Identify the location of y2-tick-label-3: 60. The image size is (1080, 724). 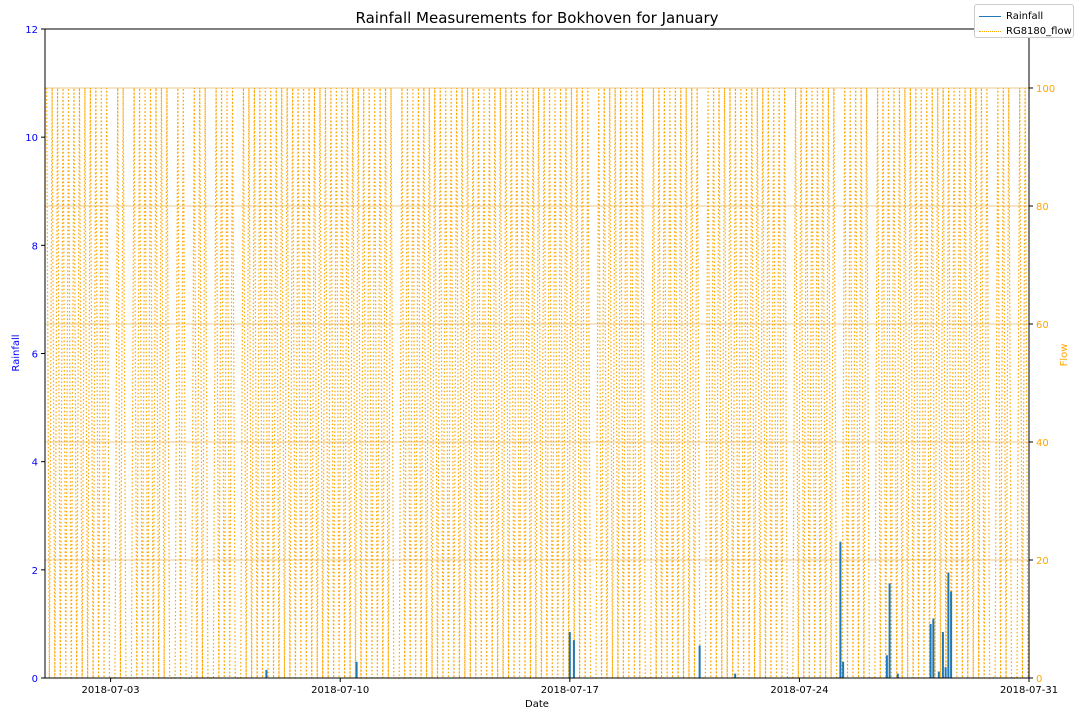
(1042, 325).